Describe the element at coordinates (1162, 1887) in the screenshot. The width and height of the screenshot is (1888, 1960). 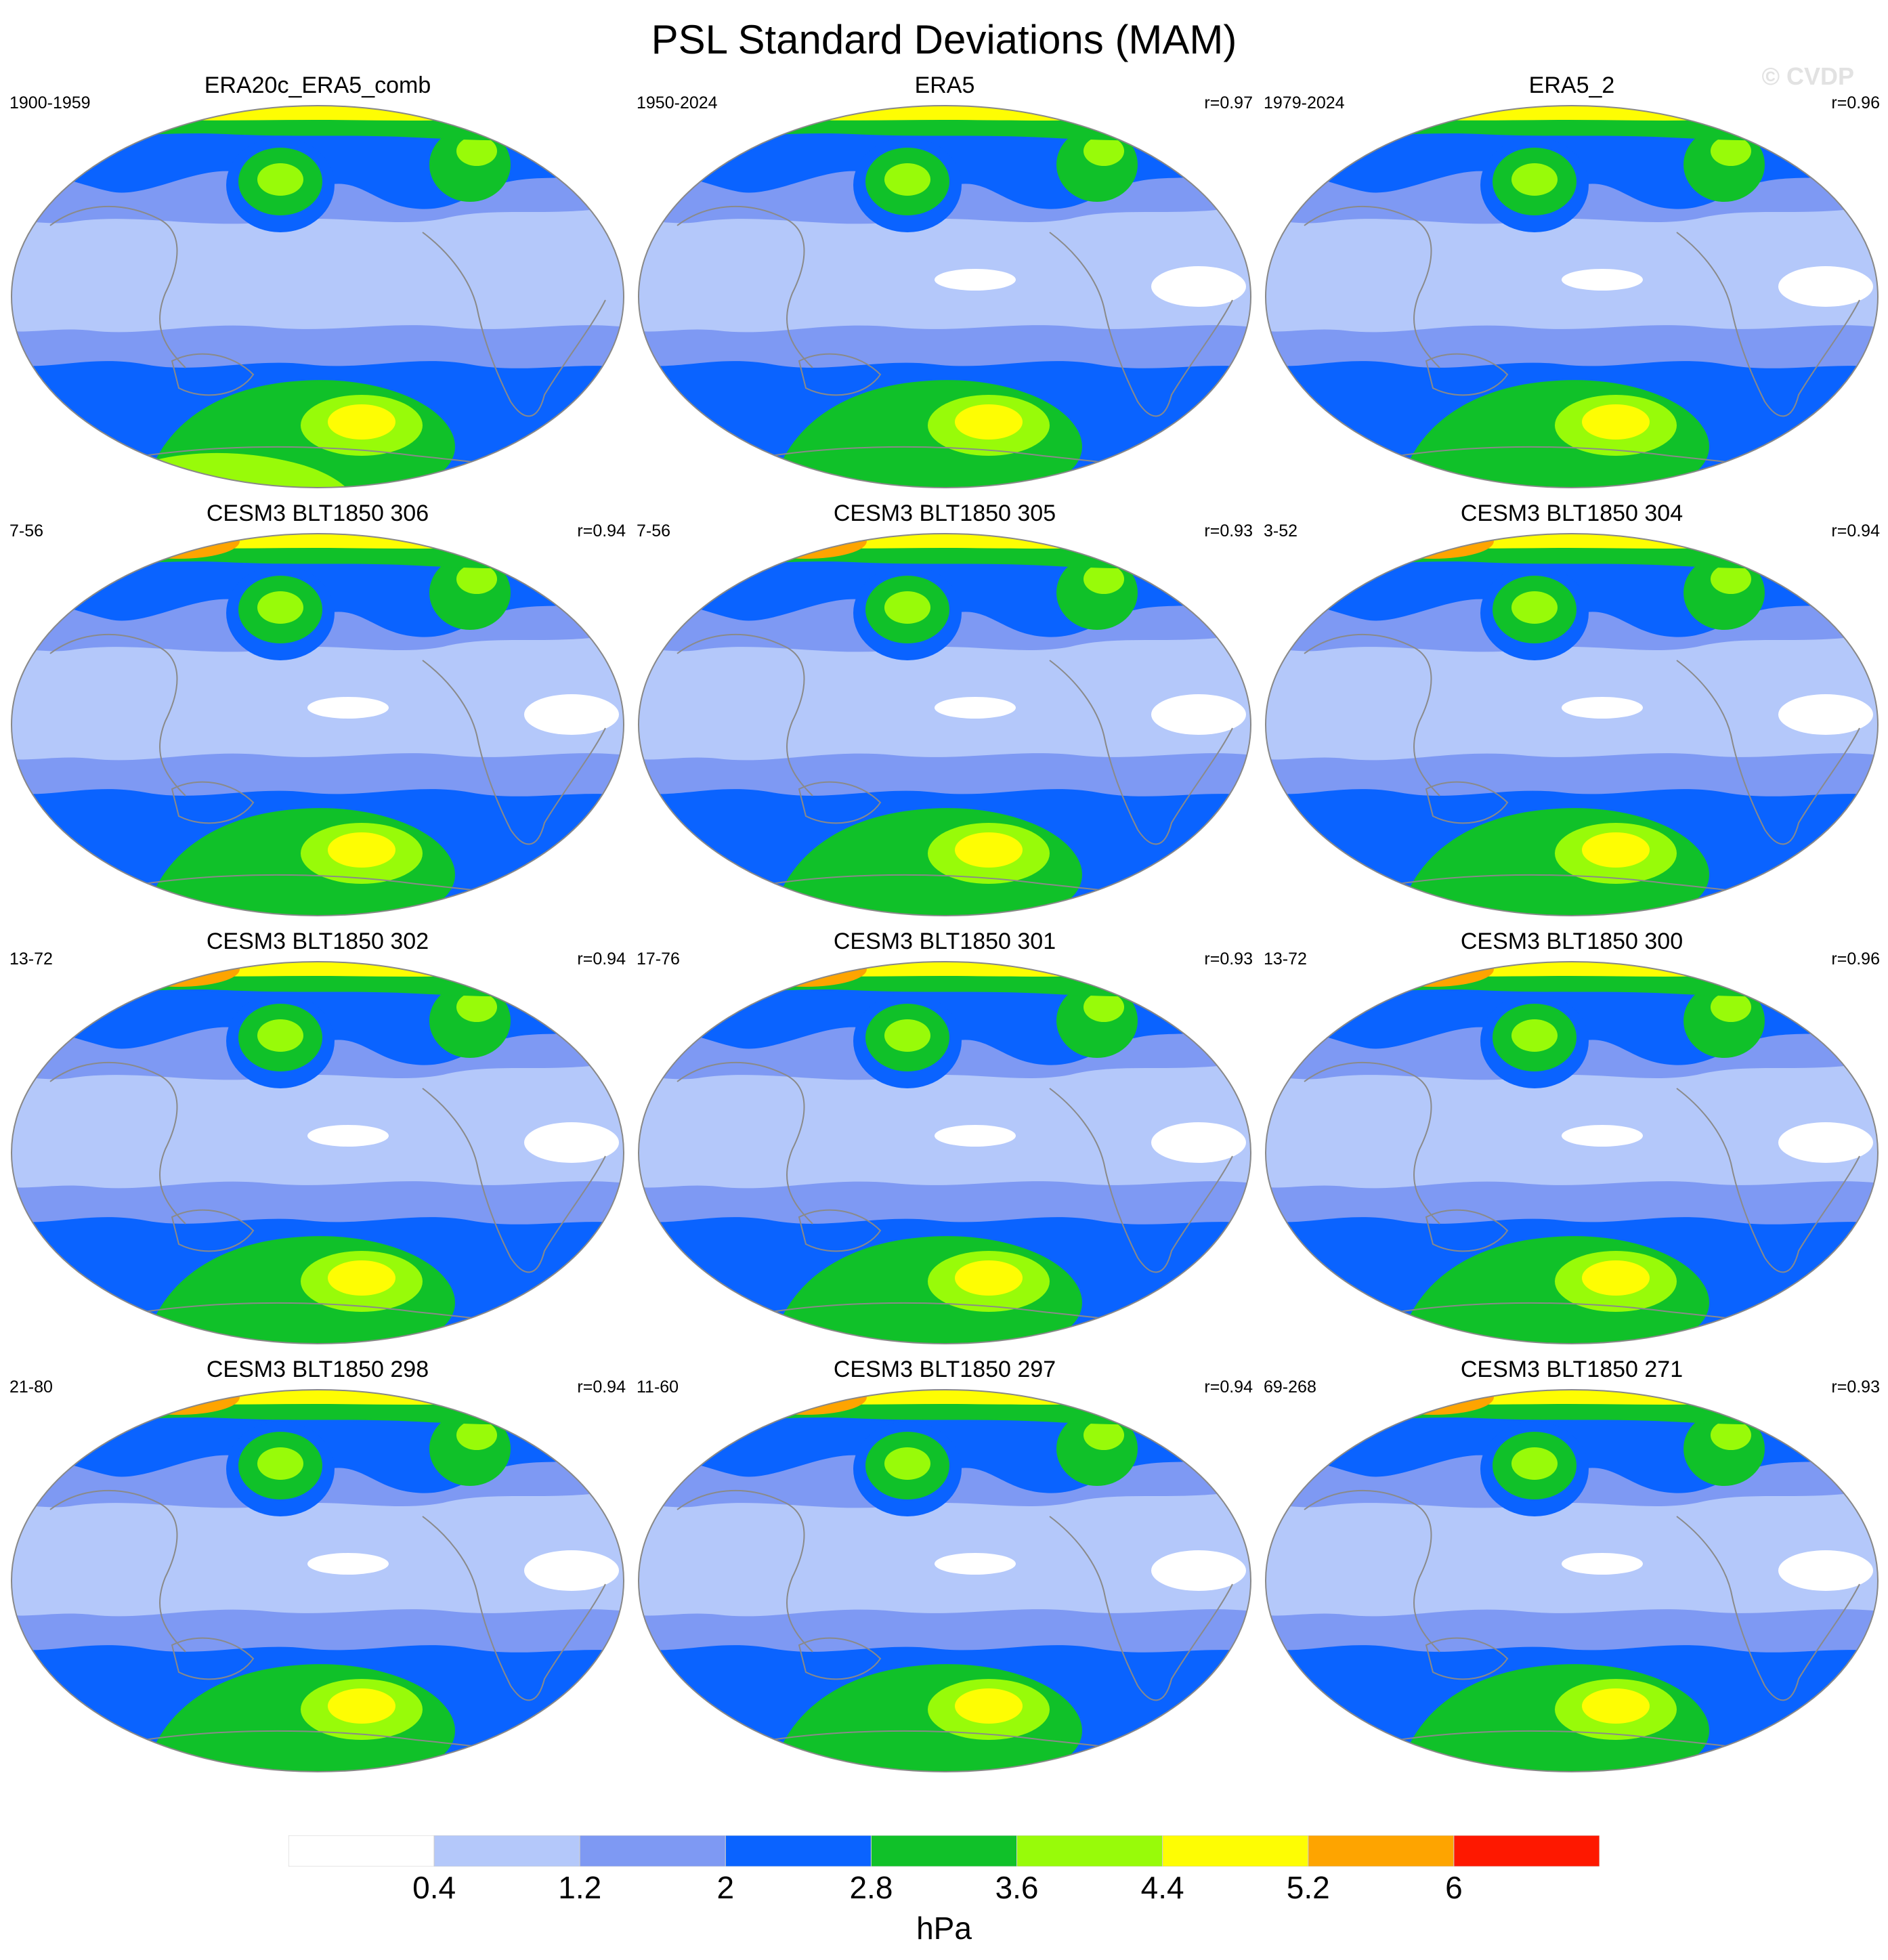
I see `colorbar-tick: 4.4` at that location.